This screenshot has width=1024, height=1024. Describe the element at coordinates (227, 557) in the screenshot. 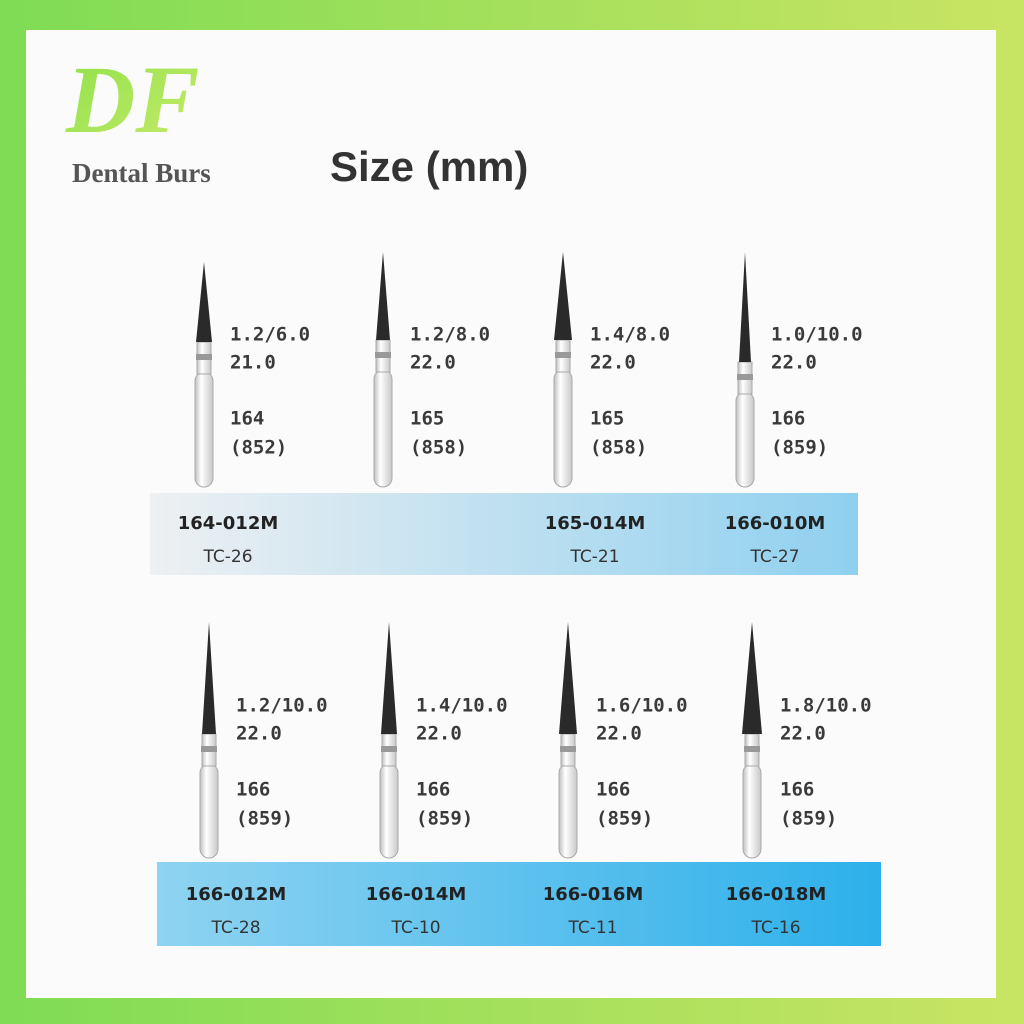

I see `tc-code: TC-26` at that location.